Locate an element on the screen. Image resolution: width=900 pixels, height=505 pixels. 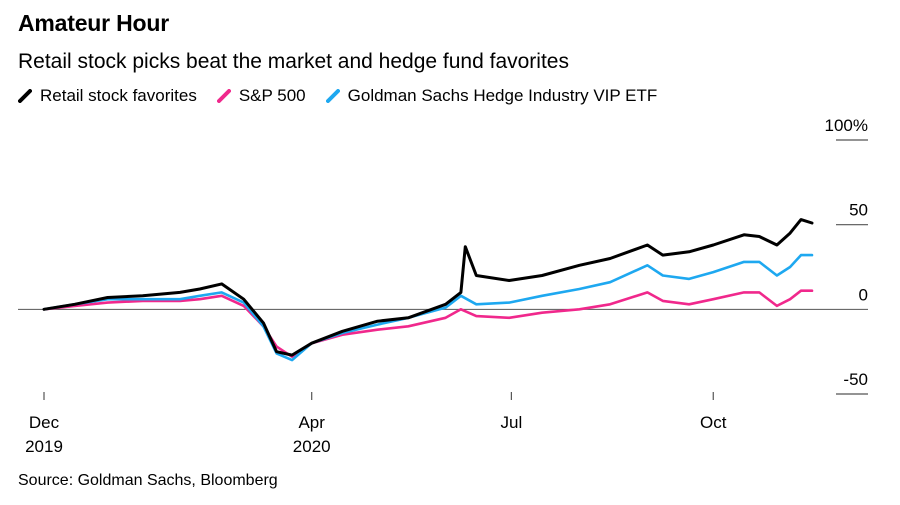
legend-label-retail: Retail stock favorites is located at coordinates (118, 95).